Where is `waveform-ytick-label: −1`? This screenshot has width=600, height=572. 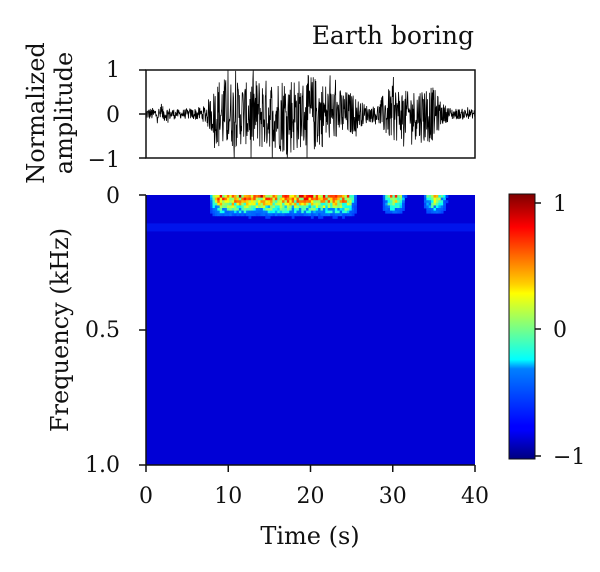 waveform-ytick-label: −1 is located at coordinates (104, 160).